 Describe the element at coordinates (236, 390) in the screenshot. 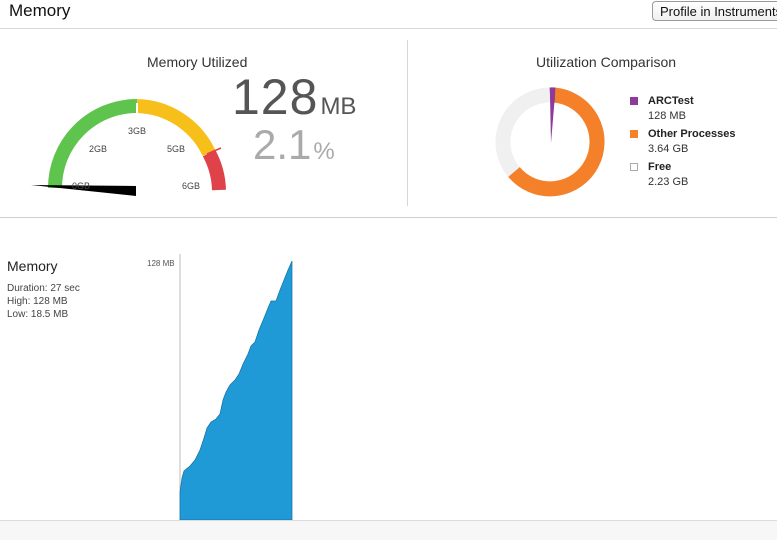

I see `memory-area` at that location.